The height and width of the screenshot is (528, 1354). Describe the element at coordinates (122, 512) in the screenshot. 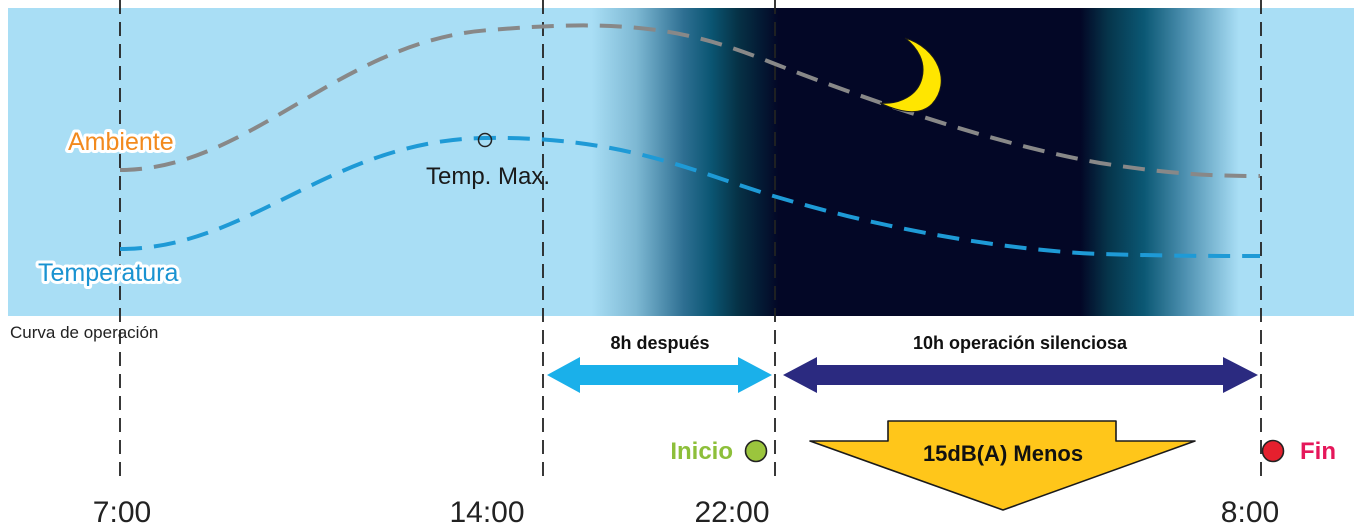

I see `time-label-7: 7:00` at that location.